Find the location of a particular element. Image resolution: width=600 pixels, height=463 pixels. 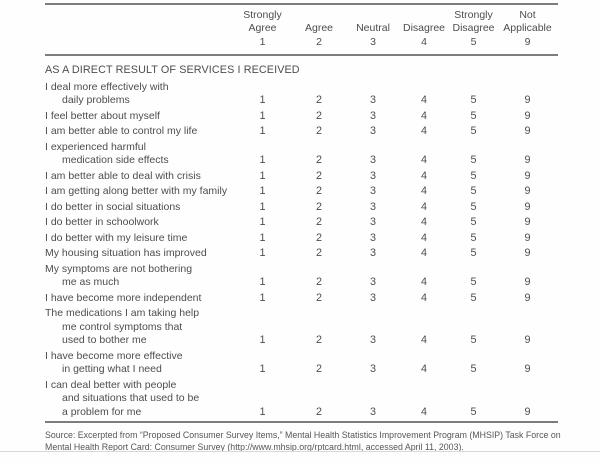

header-divider-rule is located at coordinates (301, 55).